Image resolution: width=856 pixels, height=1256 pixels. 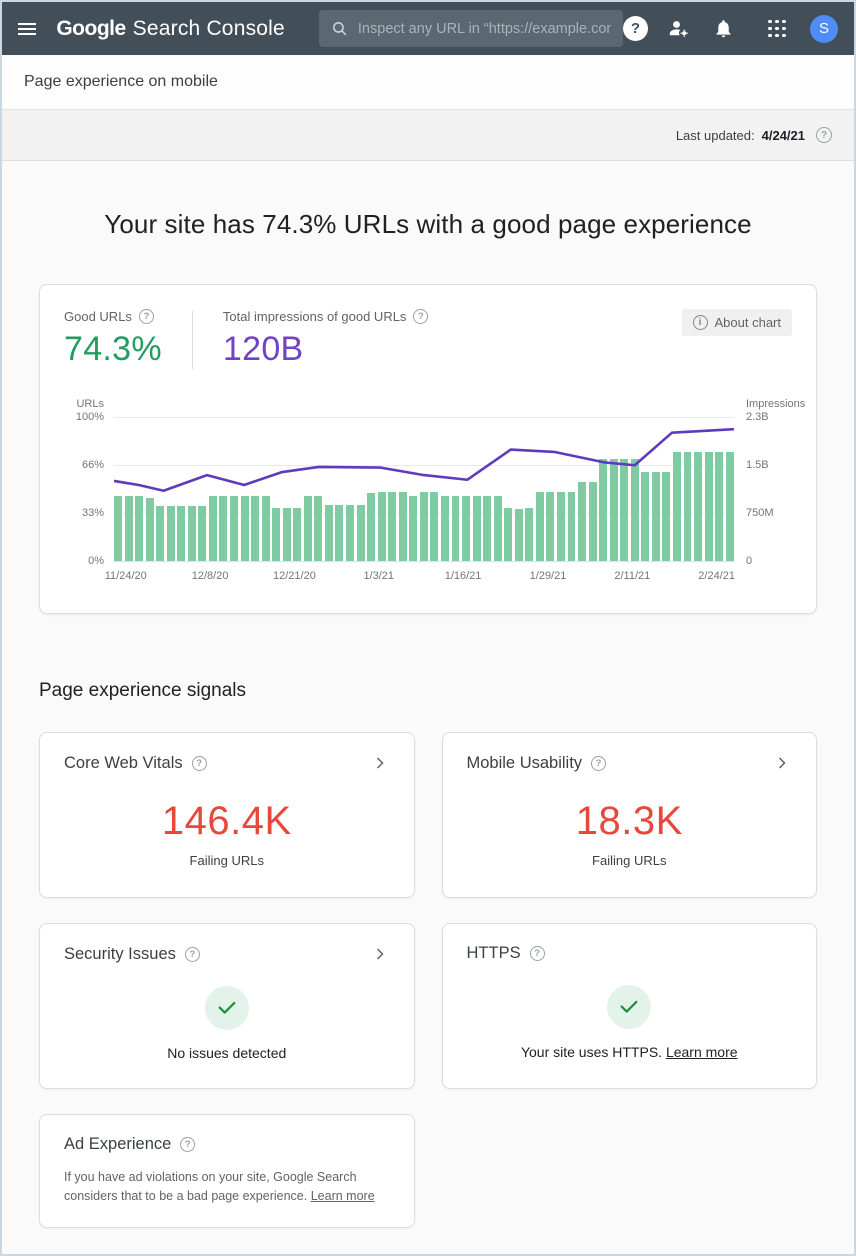 I want to click on core-web-vitals-help-icon: ?, so click(x=199, y=763).